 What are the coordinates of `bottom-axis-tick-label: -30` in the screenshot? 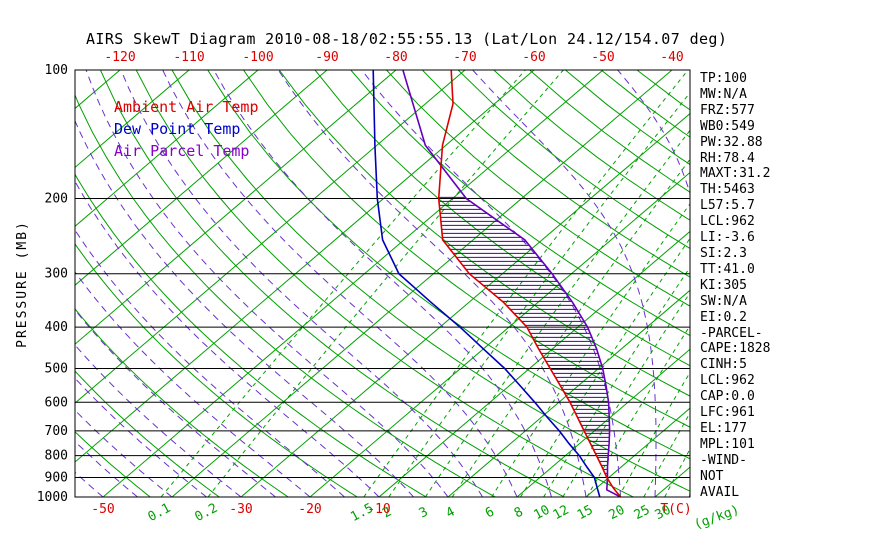 It's located at (240, 509).